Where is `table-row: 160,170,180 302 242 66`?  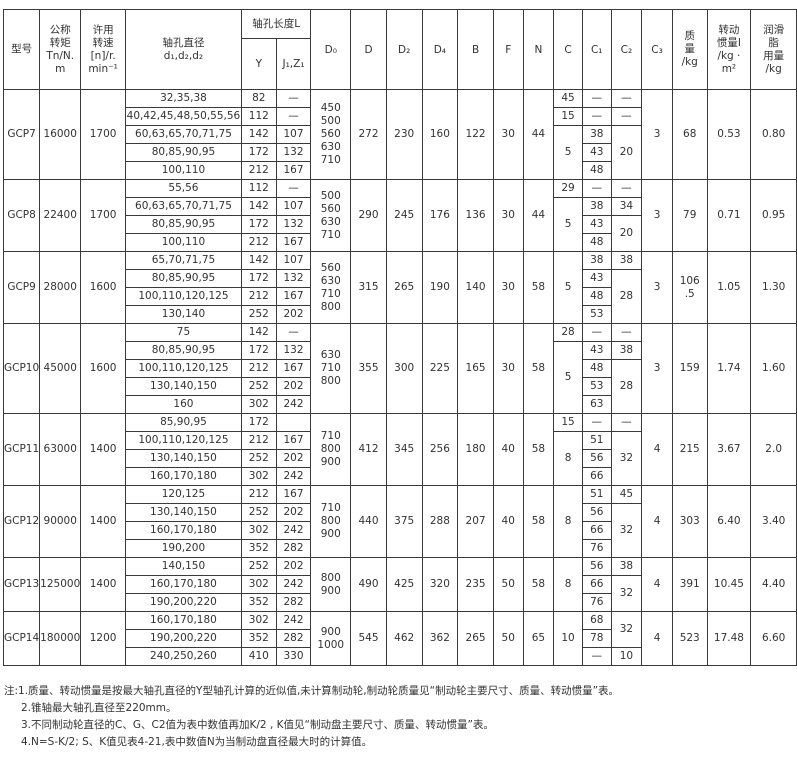 table-row: 160,170,180 302 242 66 is located at coordinates (400, 476).